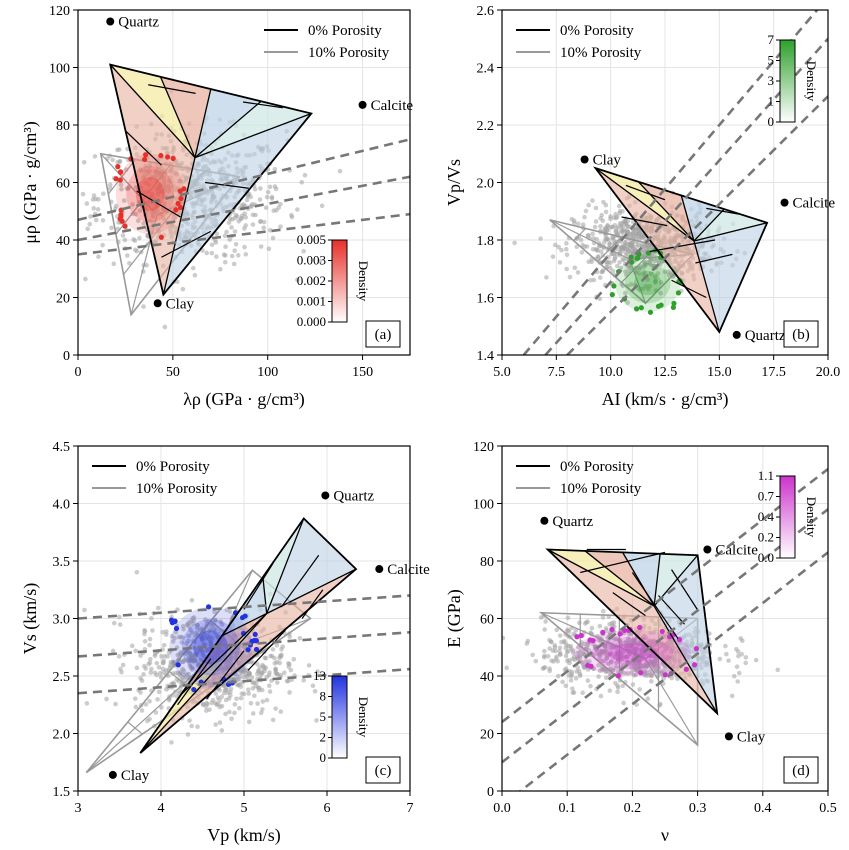 This screenshot has width=849, height=850. Describe the element at coordinates (323, 696) in the screenshot. I see `colorbar-tick-label: 8` at that location.